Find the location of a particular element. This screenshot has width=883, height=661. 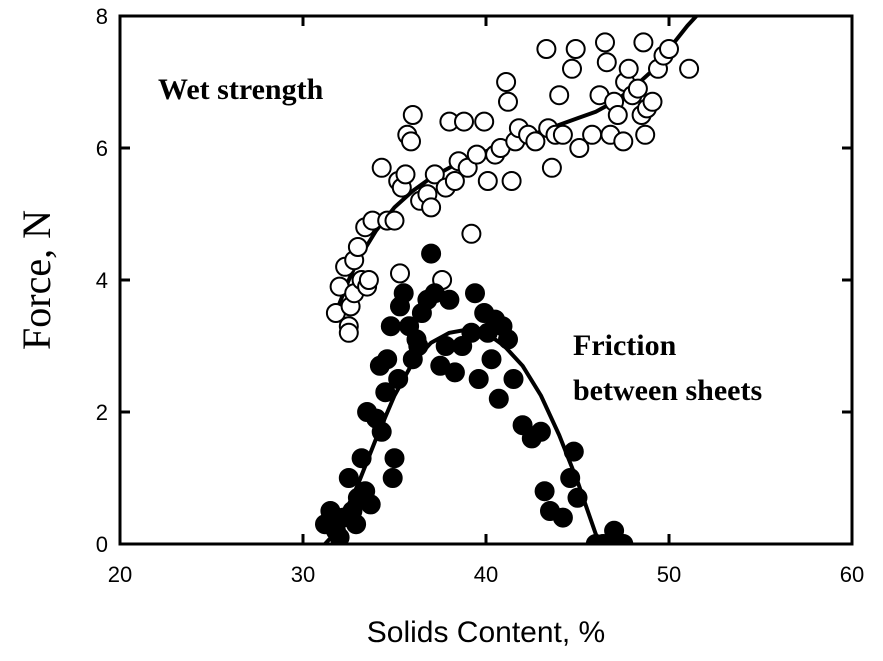

x-tick-label: 60 is located at coordinates (852, 574).